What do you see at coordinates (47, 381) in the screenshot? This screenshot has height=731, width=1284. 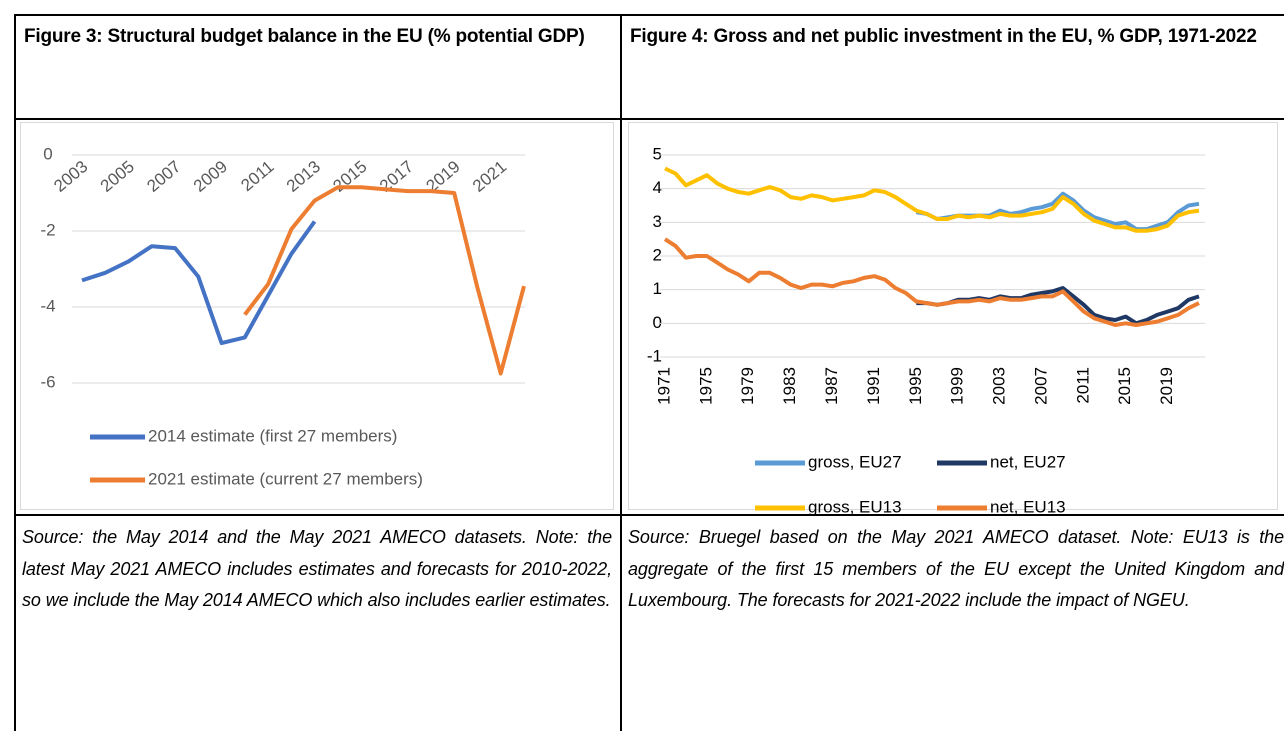 I see `y-tick-label: -6` at bounding box center [47, 381].